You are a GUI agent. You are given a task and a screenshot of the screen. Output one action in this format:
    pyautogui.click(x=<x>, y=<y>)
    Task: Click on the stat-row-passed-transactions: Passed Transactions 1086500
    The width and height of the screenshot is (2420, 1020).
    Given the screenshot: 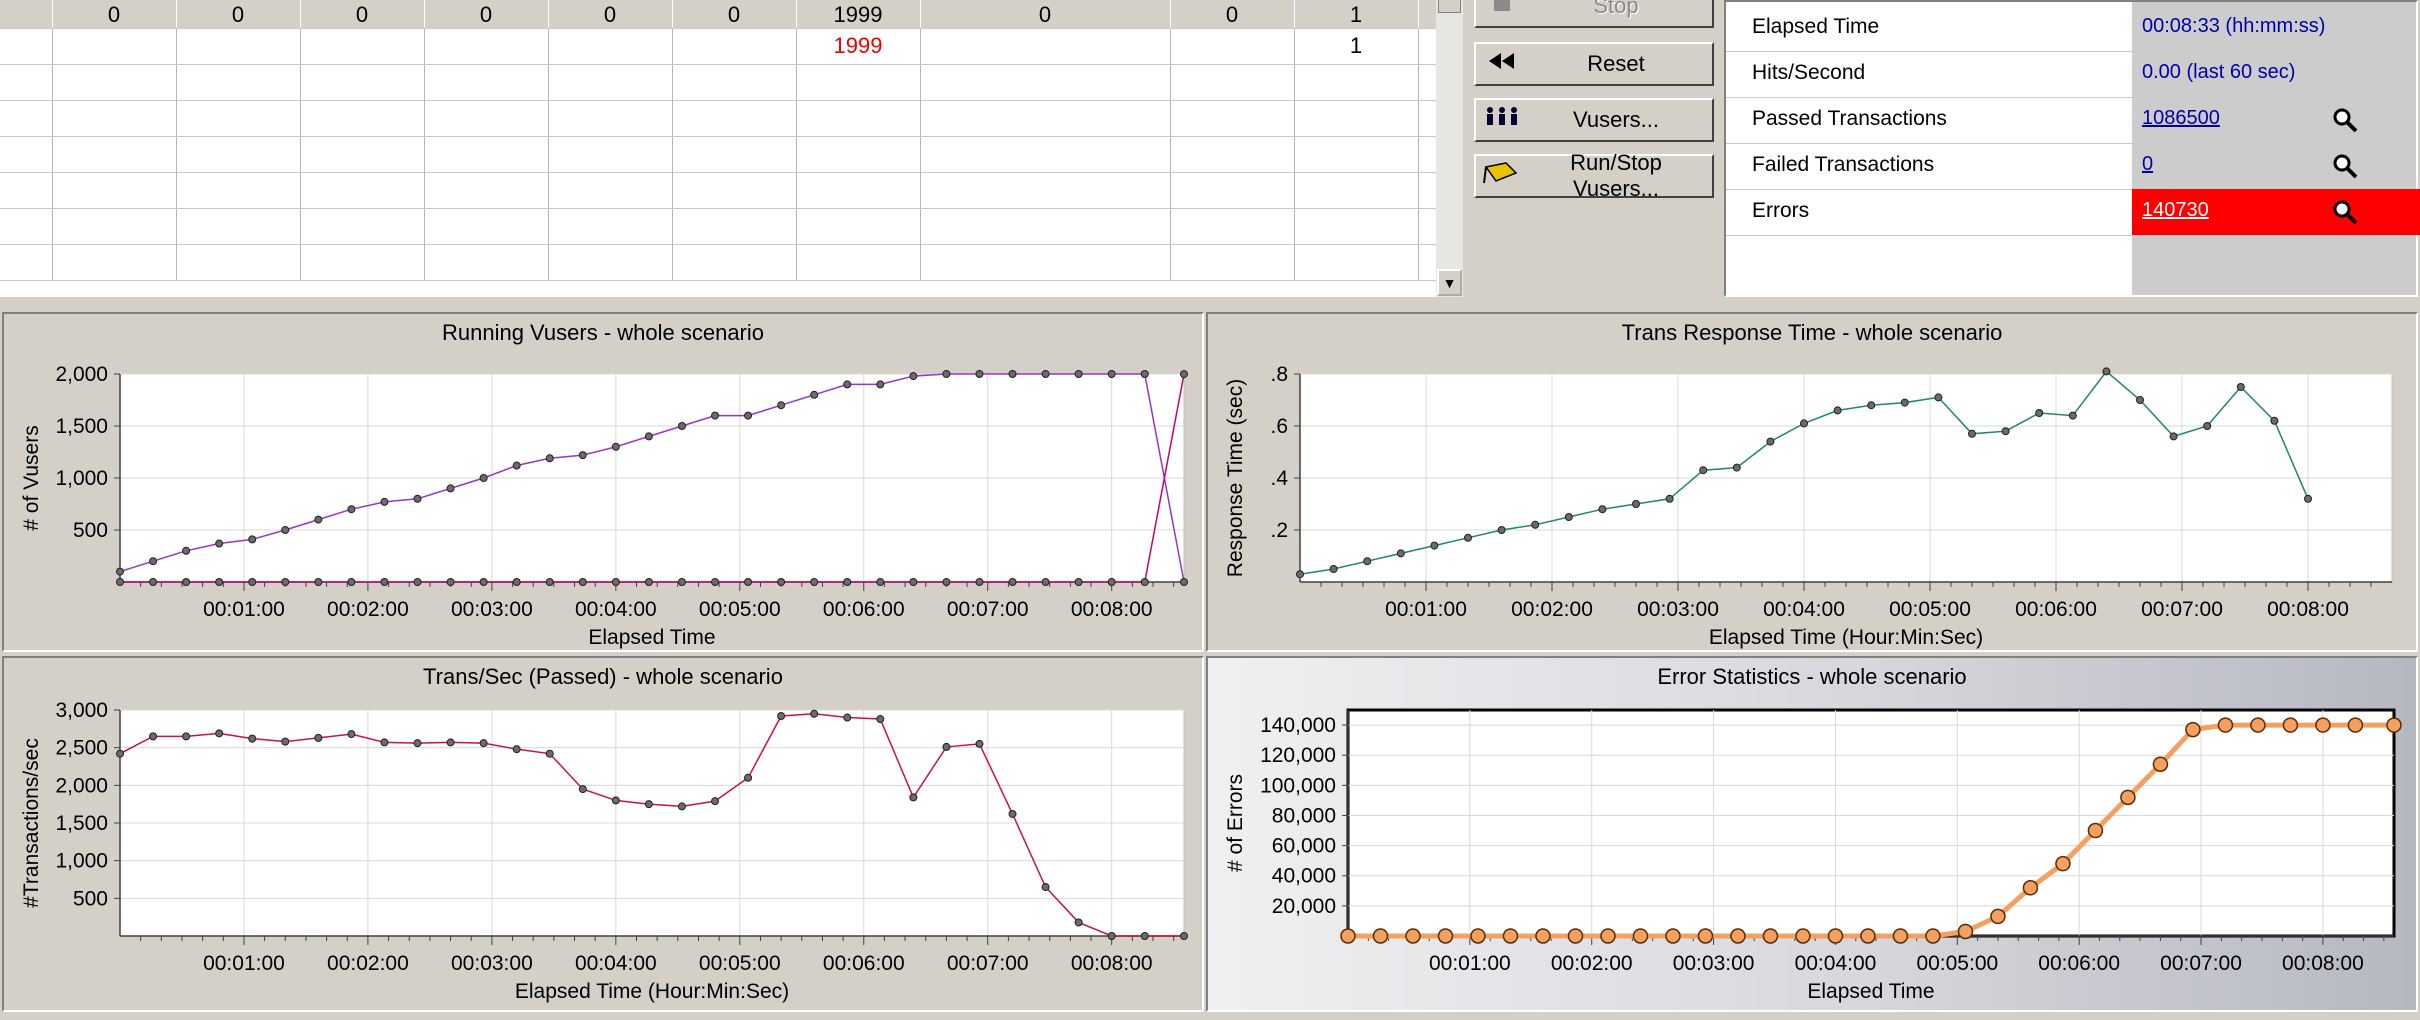 What is the action you would take?
    pyautogui.click(x=2071, y=120)
    